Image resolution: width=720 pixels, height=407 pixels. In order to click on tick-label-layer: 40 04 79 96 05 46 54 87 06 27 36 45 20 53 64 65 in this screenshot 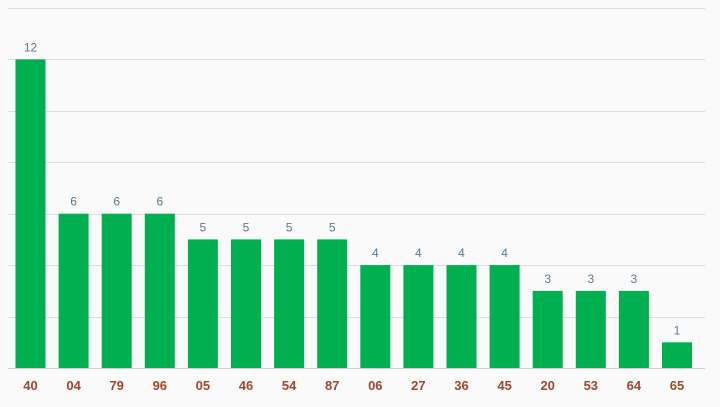, I will do `click(353, 385)`.